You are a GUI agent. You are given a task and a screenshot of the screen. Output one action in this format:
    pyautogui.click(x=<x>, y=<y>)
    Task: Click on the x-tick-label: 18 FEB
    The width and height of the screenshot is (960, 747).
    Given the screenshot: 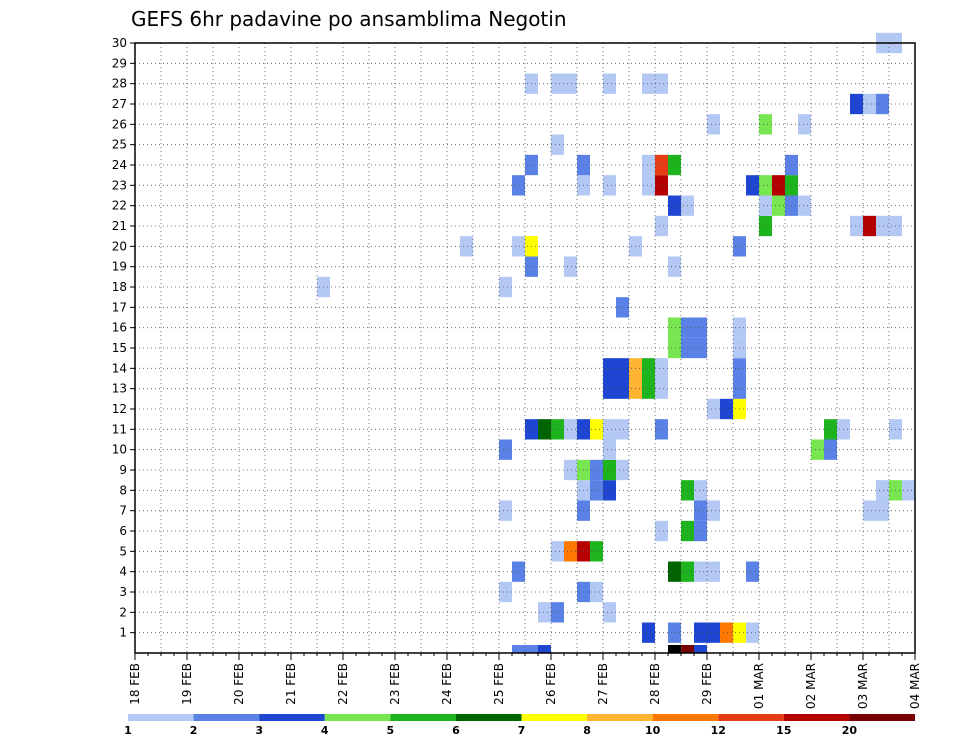 What is the action you would take?
    pyautogui.click(x=135, y=684)
    